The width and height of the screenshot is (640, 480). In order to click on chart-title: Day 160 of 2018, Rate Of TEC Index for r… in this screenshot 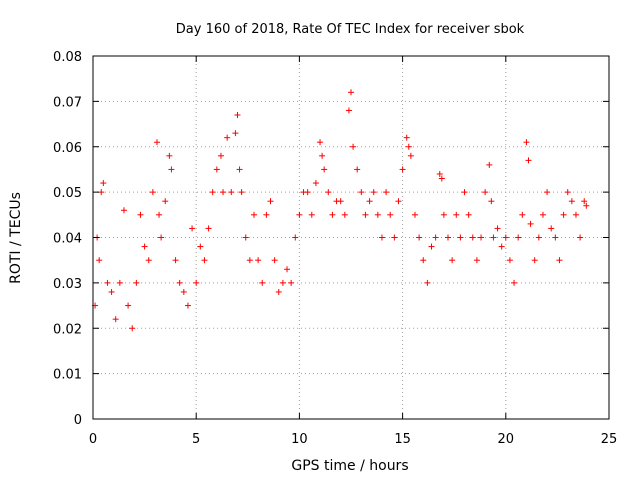, I will do `click(350, 29)`.